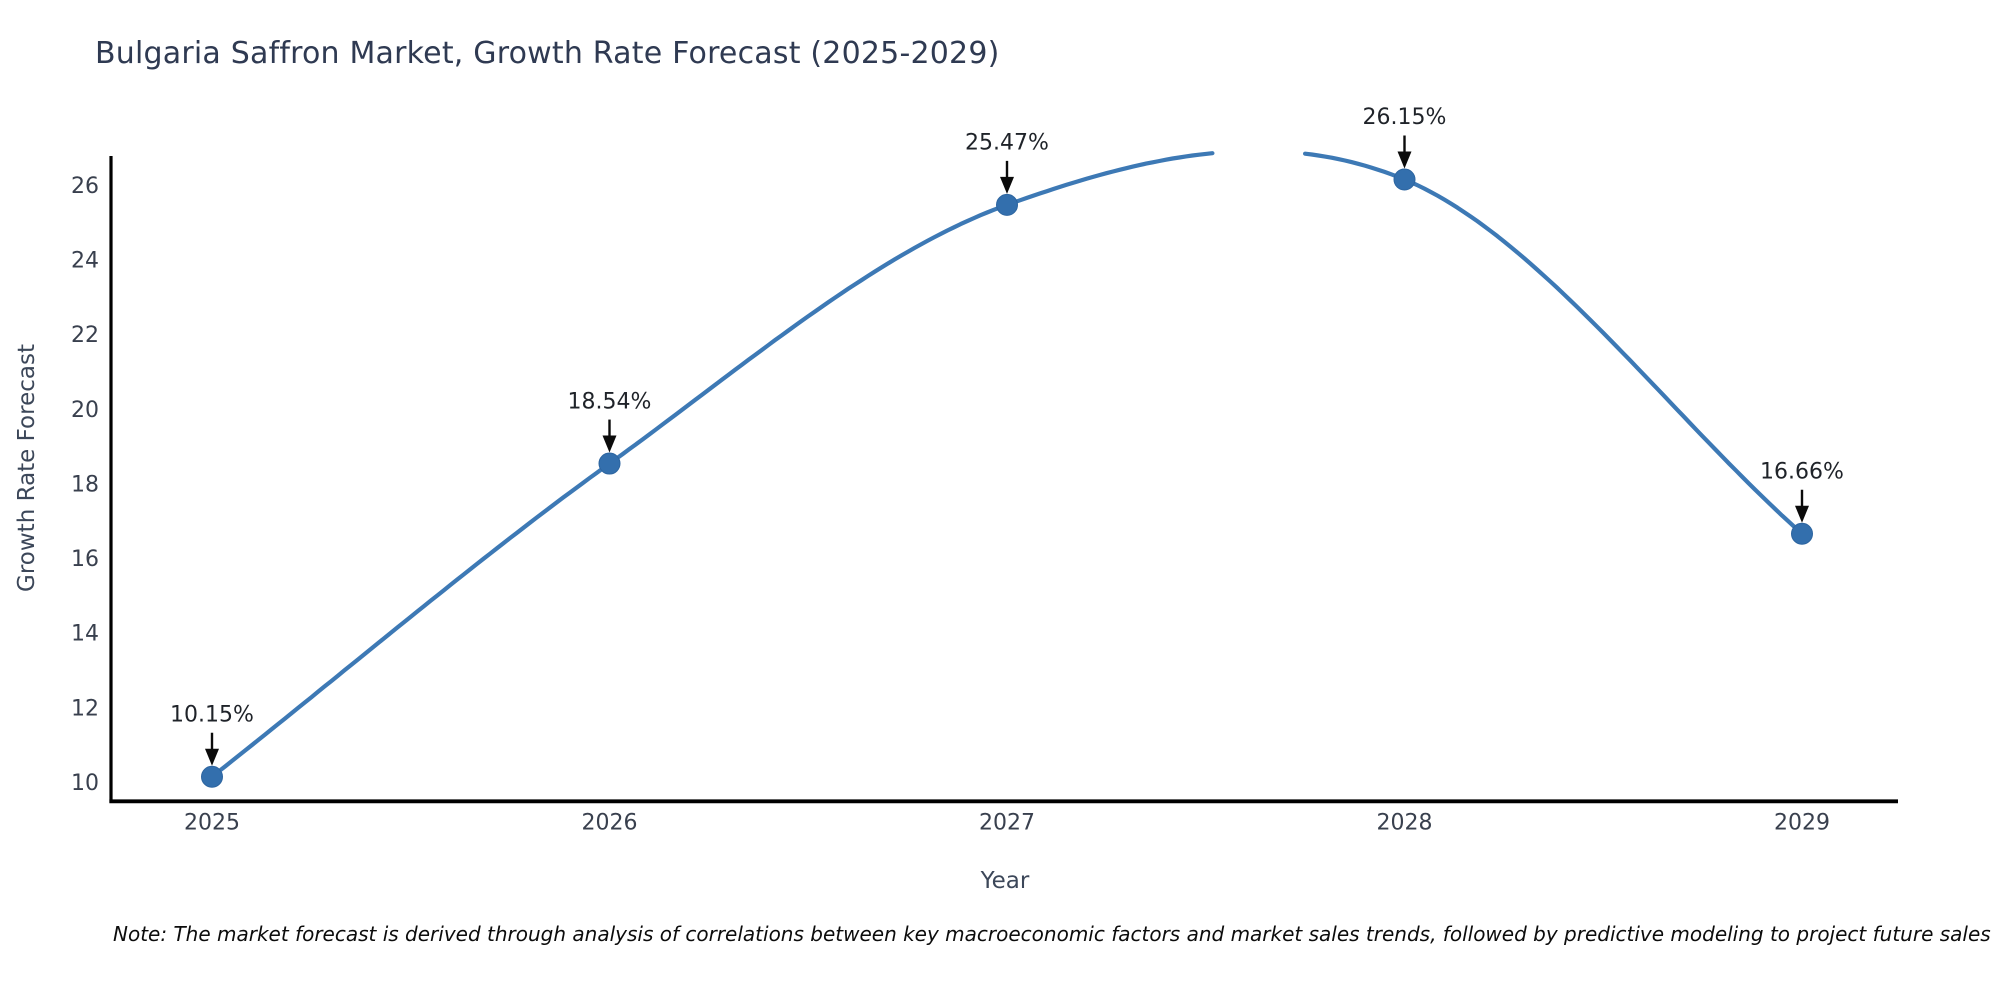  Describe the element at coordinates (610, 401) in the screenshot. I see `data-point-label: 18.54%` at that location.